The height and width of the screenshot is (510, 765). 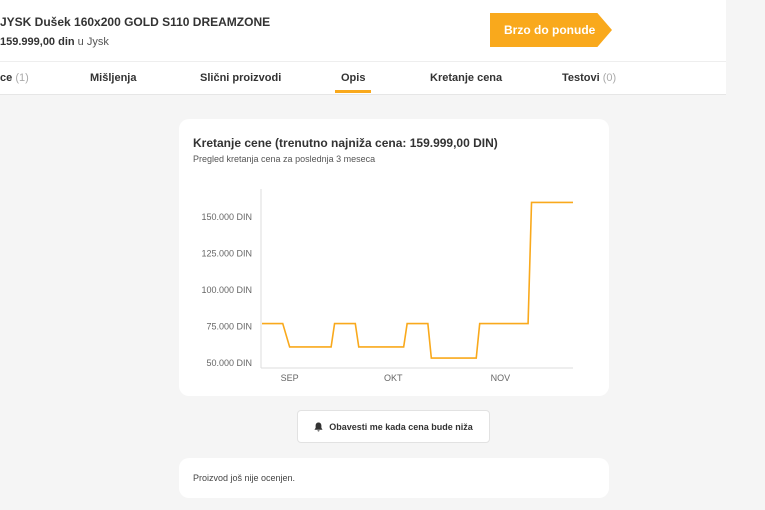 I want to click on rating-text: Proizvod još nije ocenjen., so click(x=244, y=478).